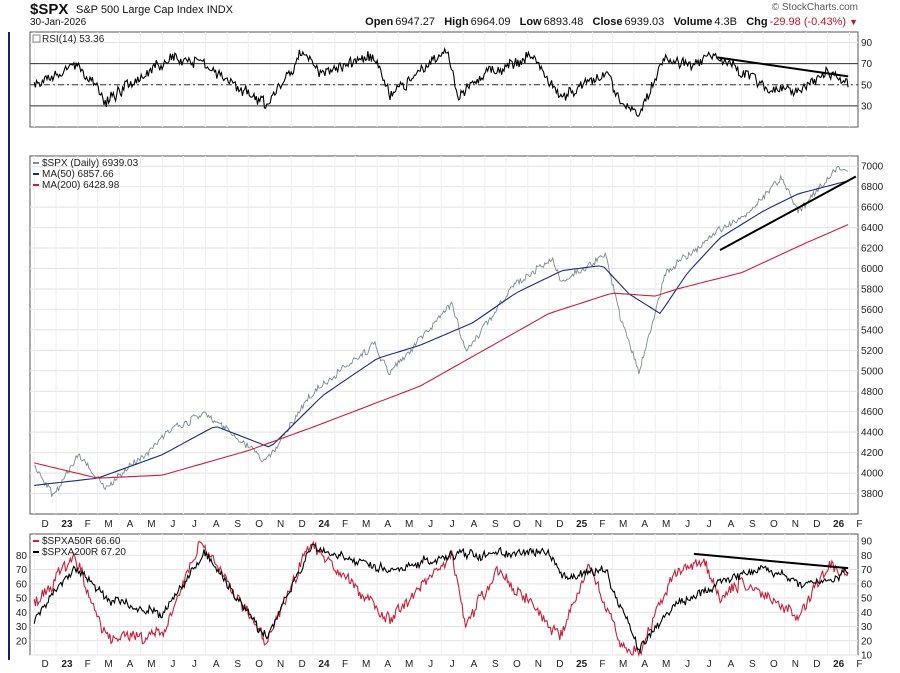 Image resolution: width=900 pixels, height=673 pixels. Describe the element at coordinates (814, 7) in the screenshot. I see `watermark: © StockCharts.com` at that location.